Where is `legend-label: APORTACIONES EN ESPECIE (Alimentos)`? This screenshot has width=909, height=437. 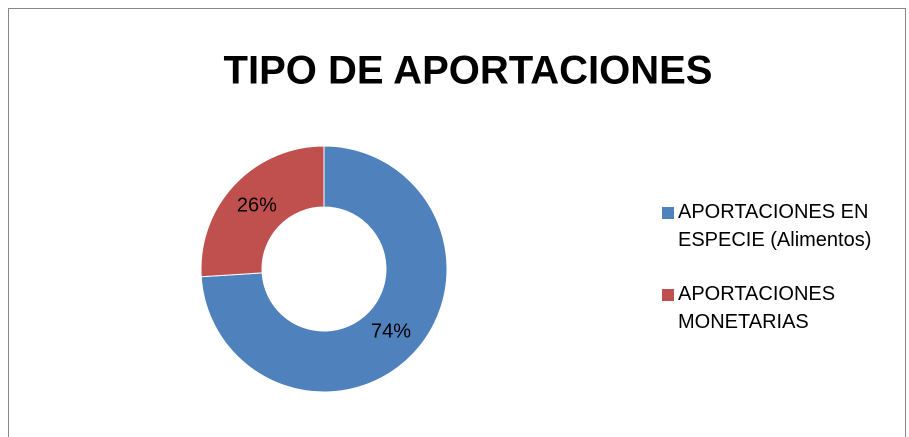 legend-label: APORTACIONES EN ESPECIE (Alimentos) is located at coordinates (775, 226).